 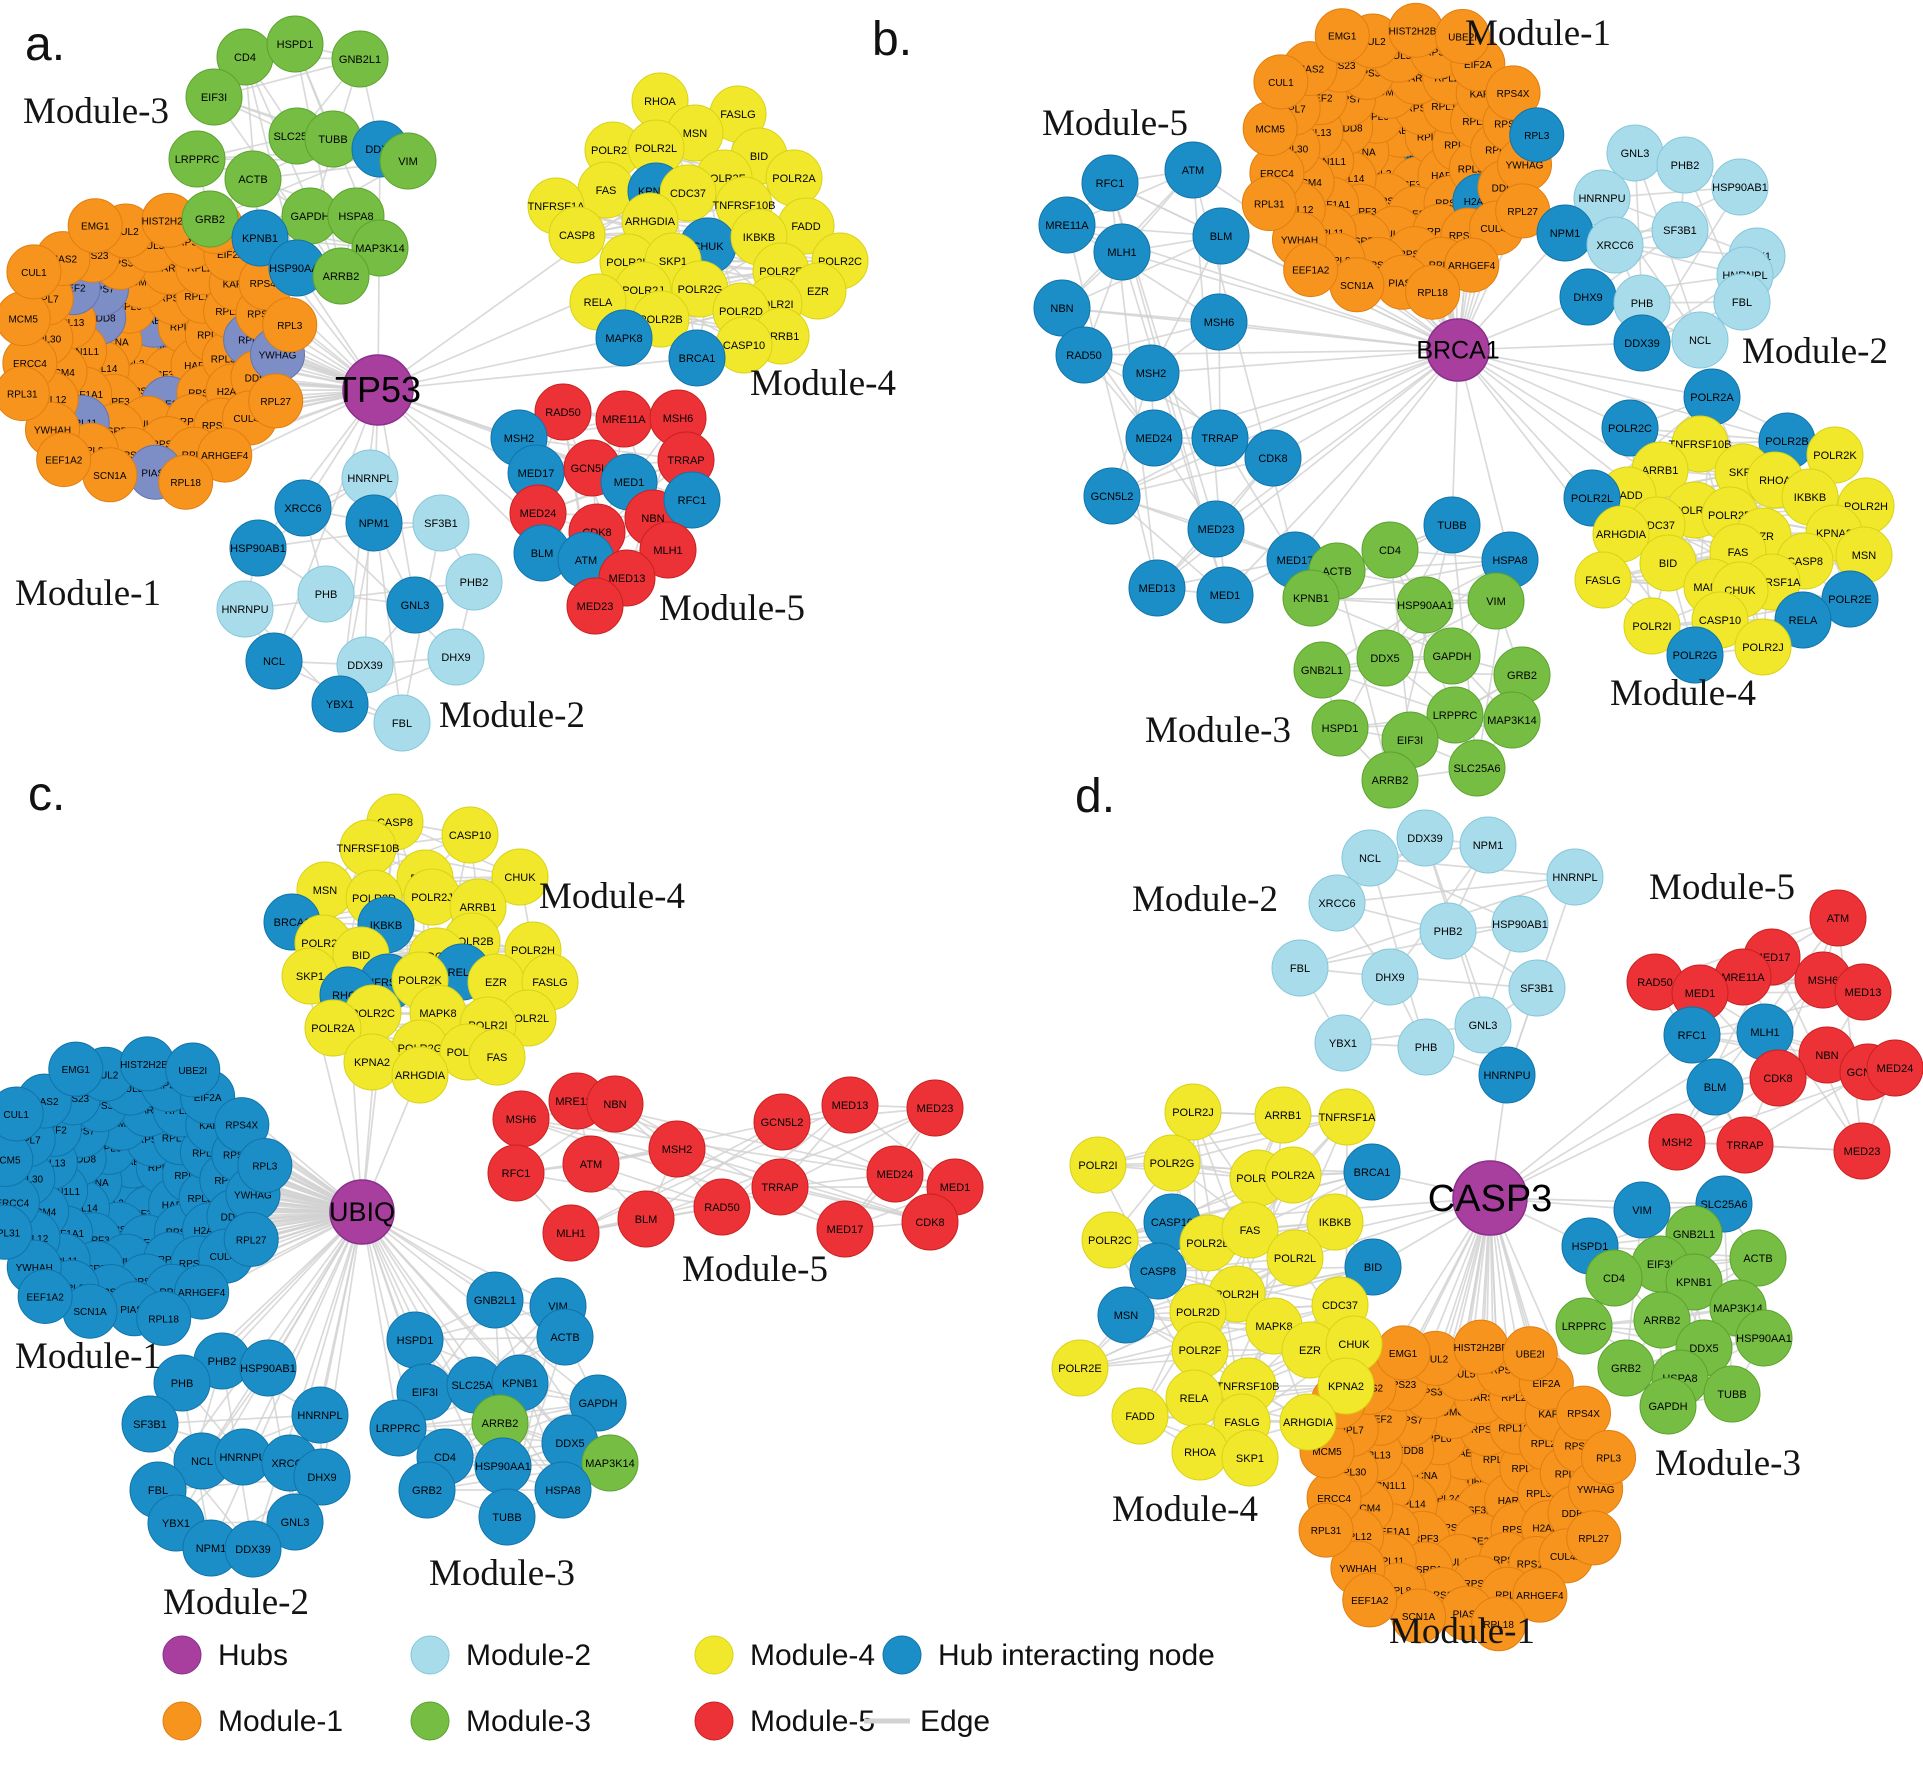 I want to click on node-MSH2, so click(x=1151, y=373).